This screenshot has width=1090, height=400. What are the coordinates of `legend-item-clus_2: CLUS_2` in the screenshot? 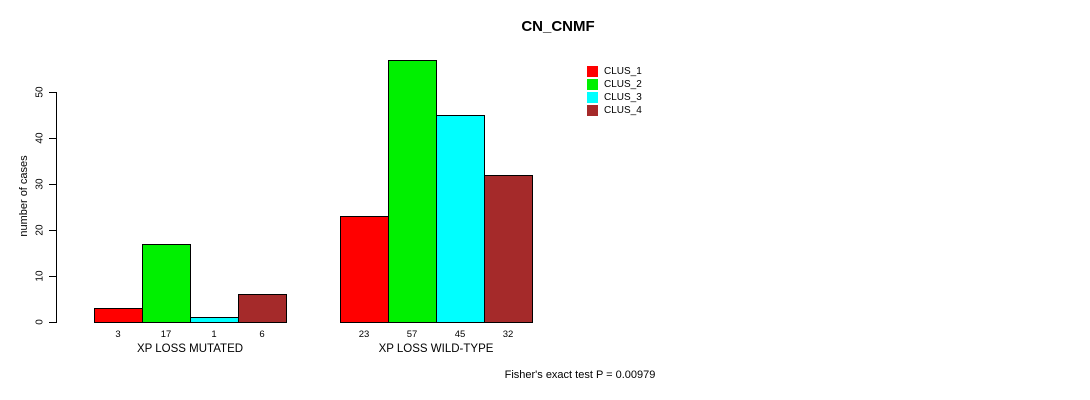 It's located at (614, 84).